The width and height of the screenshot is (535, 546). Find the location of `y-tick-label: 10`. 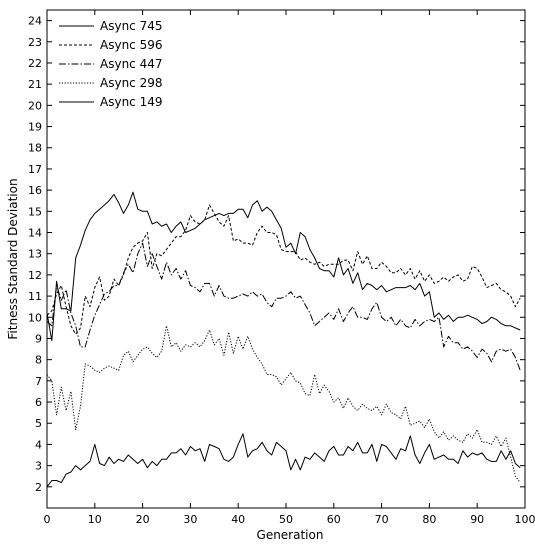

y-tick-label: 10 is located at coordinates (35, 317).